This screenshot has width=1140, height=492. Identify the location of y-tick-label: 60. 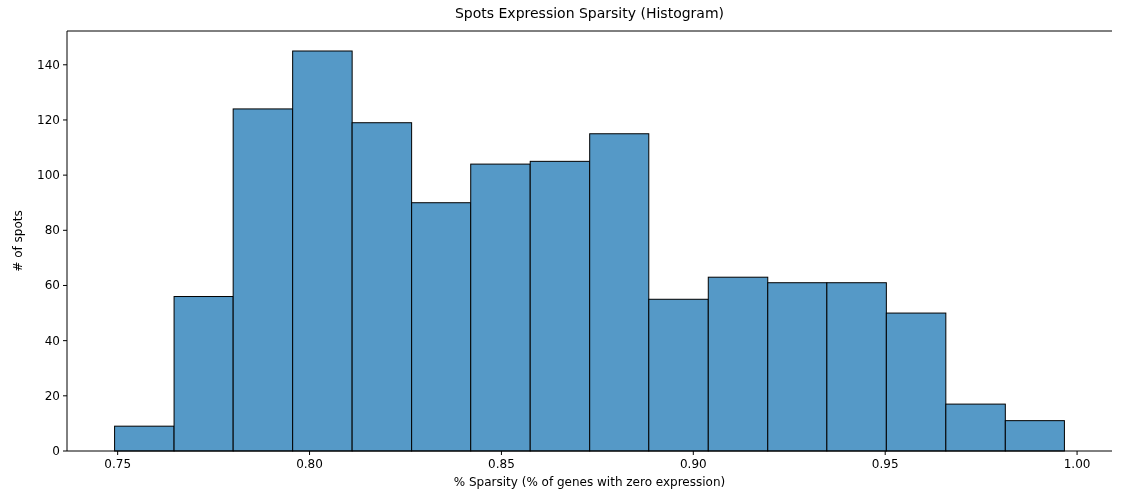
(52, 285).